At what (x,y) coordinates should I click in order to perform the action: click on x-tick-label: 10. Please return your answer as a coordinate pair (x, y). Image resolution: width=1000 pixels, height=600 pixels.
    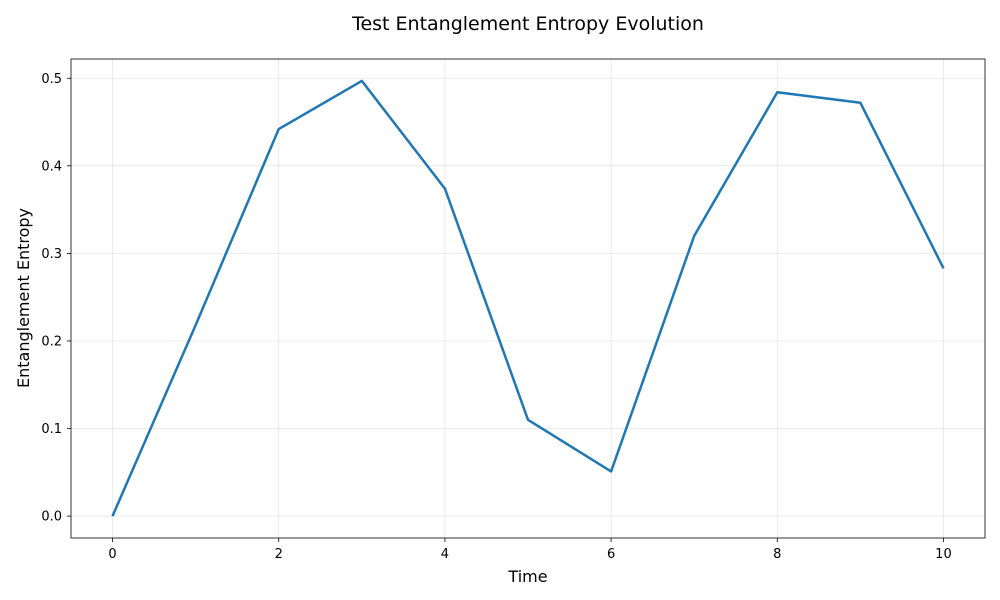
    Looking at the image, I should click on (943, 554).